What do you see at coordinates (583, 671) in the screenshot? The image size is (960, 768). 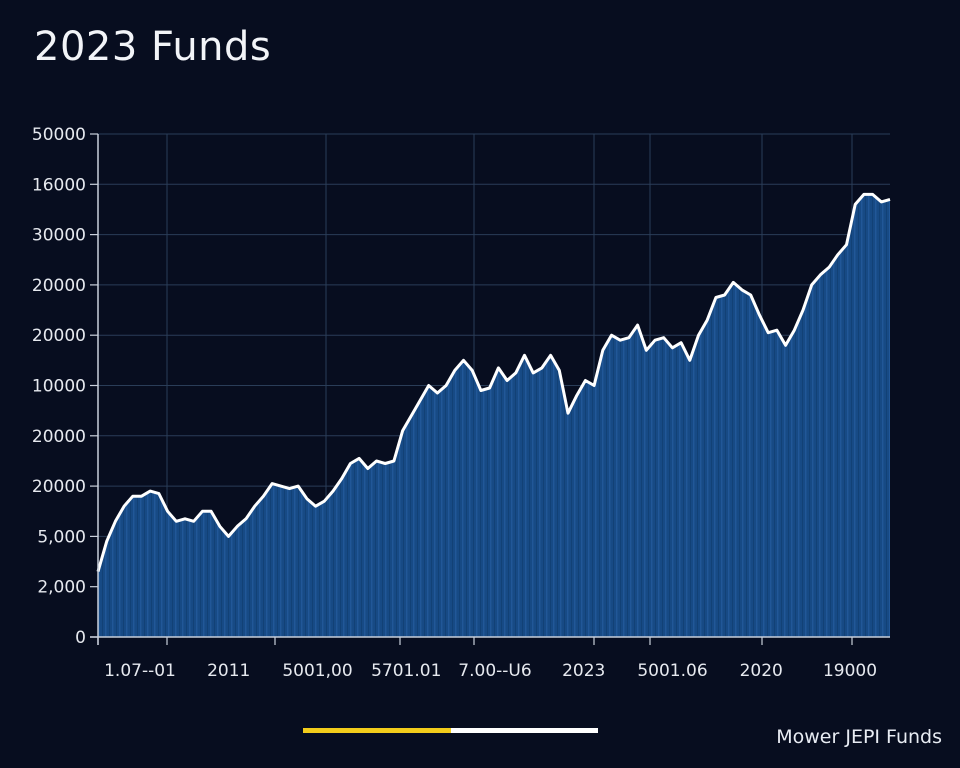 I see `x-tick-label: 2023` at bounding box center [583, 671].